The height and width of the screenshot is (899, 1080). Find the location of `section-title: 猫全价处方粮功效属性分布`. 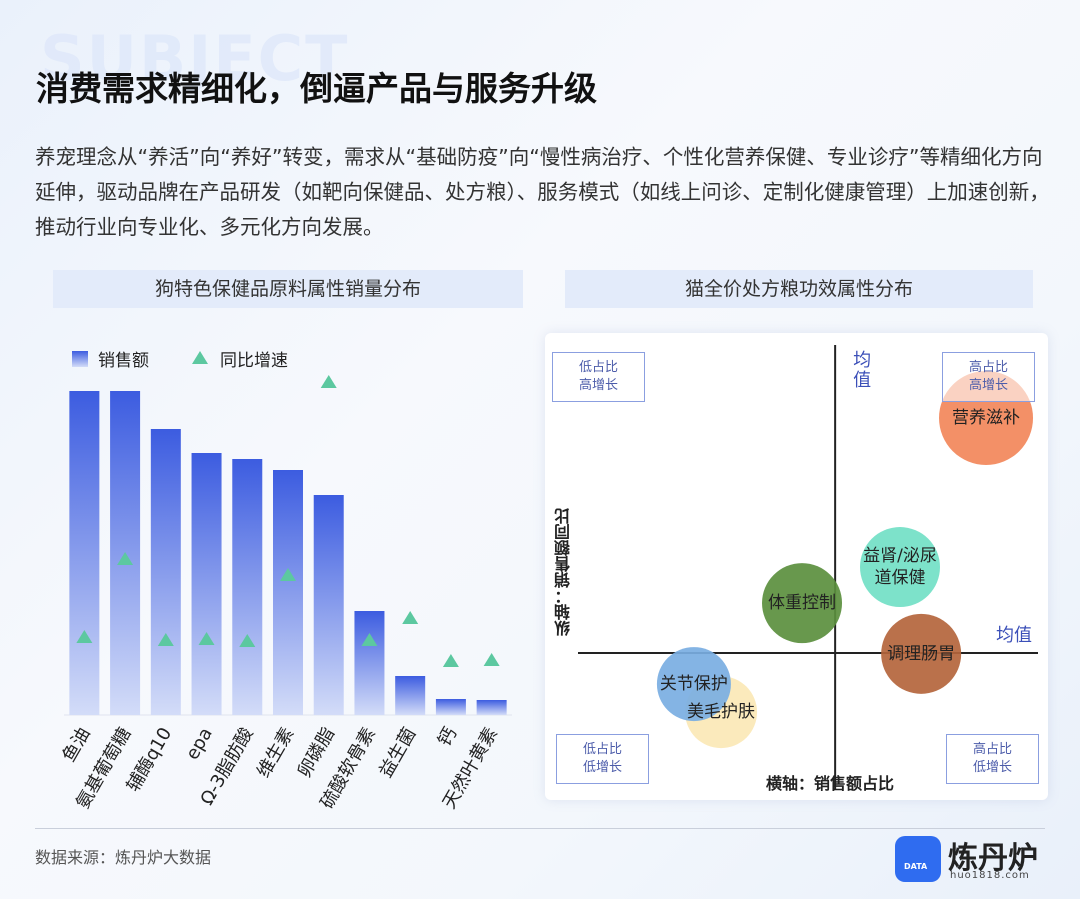

section-title: 猫全价处方粮功效属性分布 is located at coordinates (799, 289).